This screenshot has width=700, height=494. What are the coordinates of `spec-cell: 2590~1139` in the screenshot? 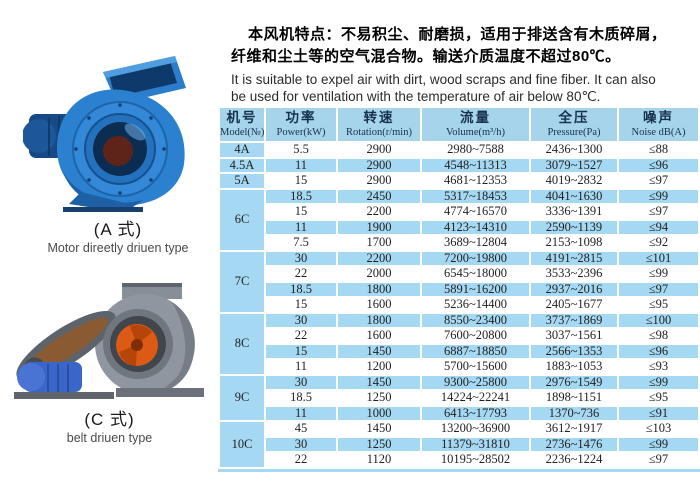 It's located at (574, 227).